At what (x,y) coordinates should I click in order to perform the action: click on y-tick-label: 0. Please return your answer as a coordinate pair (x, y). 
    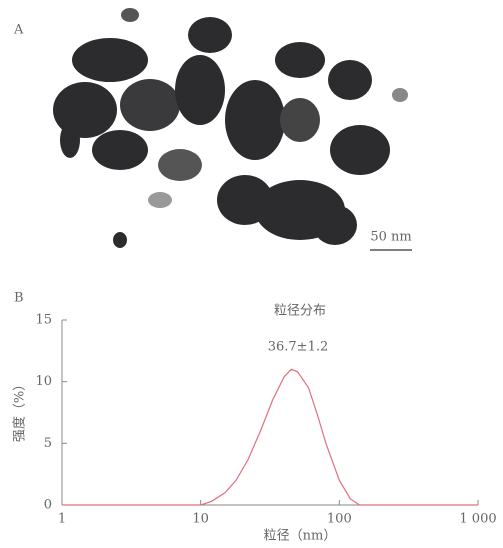
    Looking at the image, I should click on (48, 505).